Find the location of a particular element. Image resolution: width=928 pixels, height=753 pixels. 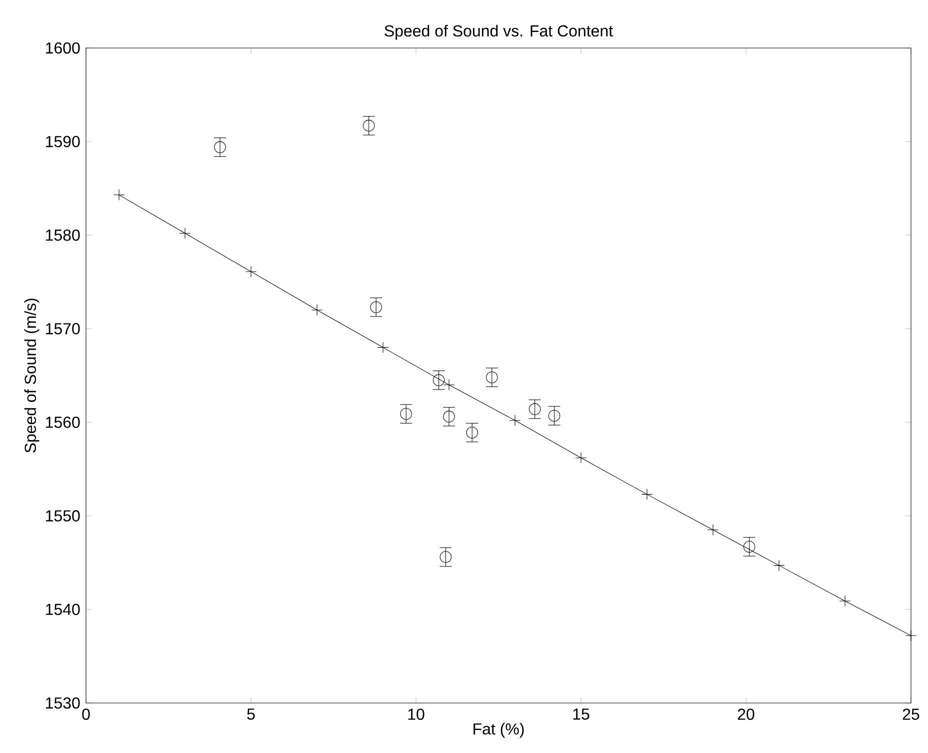

x-tick-label: 0 is located at coordinates (86, 714).